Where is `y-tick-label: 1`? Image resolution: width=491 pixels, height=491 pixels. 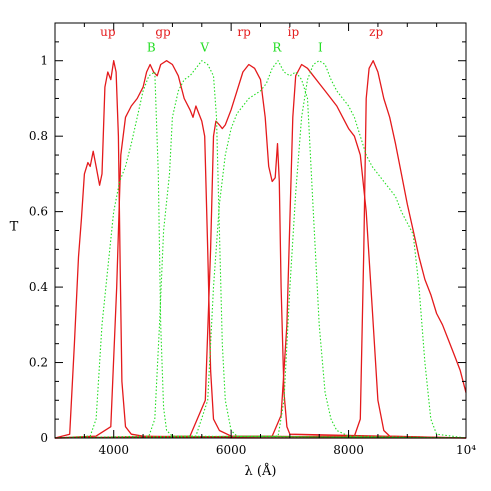 y-tick-label: 1 is located at coordinates (44, 61).